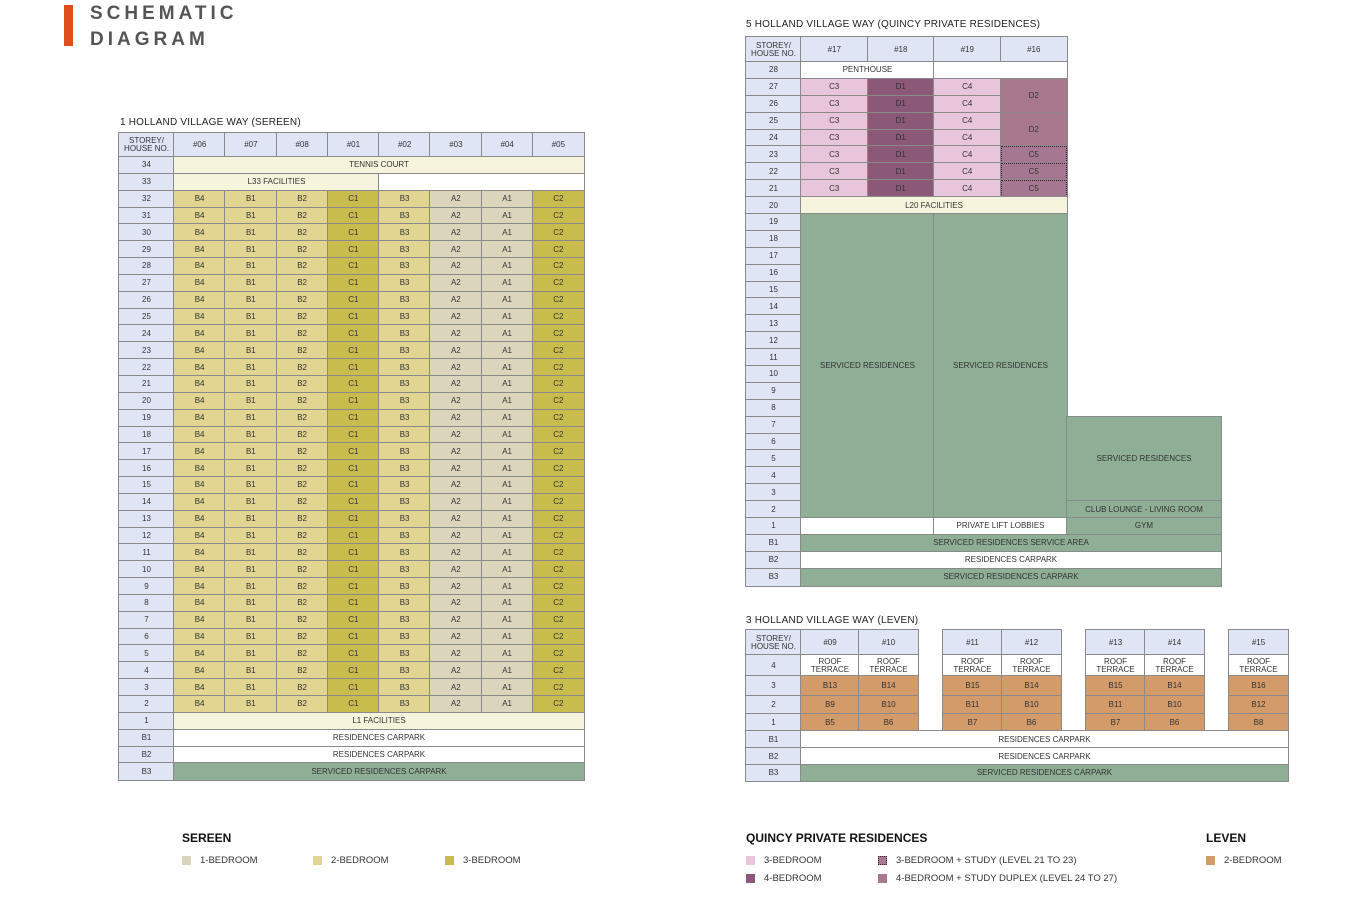 This screenshot has height=898, width=1366. Describe the element at coordinates (967, 87) in the screenshot. I see `unit-cell: C4` at that location.